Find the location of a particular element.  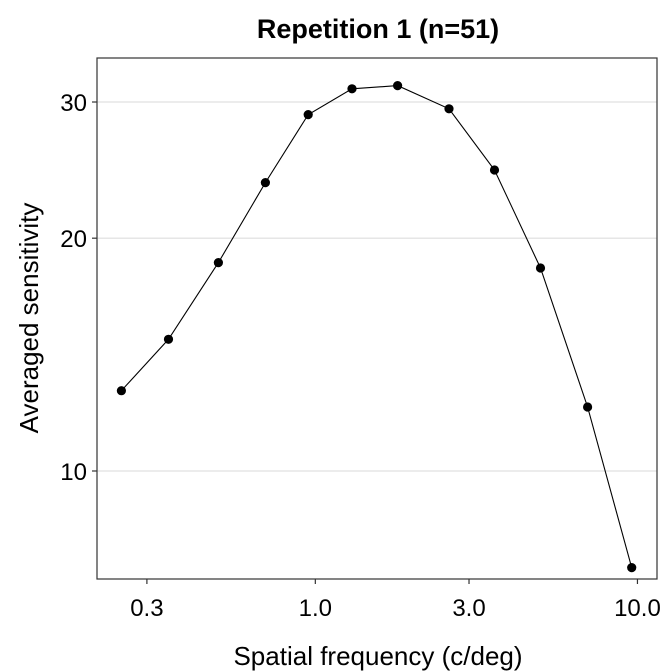

x-tick-label: 3.0 is located at coordinates (468, 608).